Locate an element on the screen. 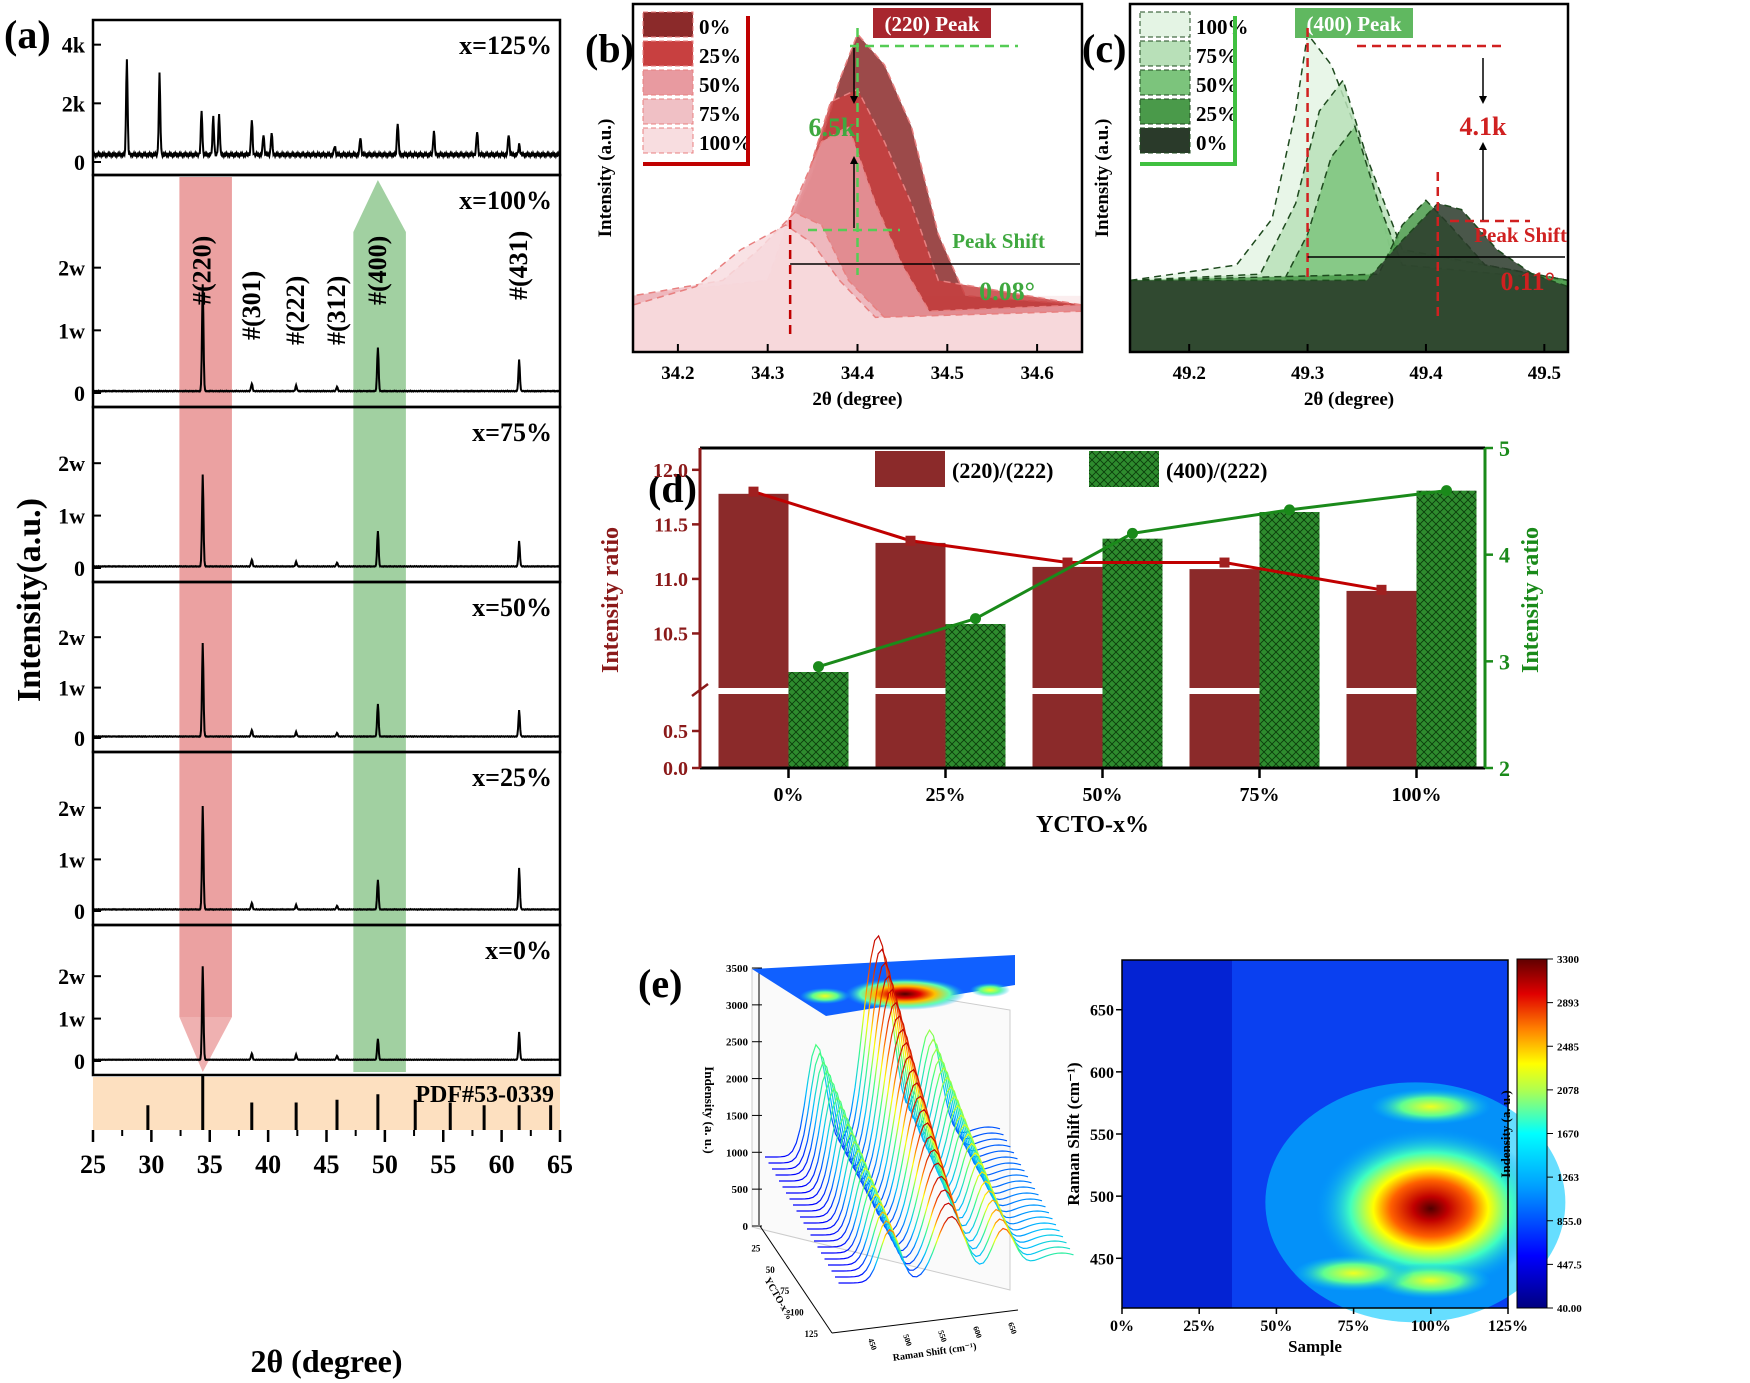 The height and width of the screenshot is (1383, 1750). y-axis-title: Intensity (a.u.) is located at coordinates (605, 178).